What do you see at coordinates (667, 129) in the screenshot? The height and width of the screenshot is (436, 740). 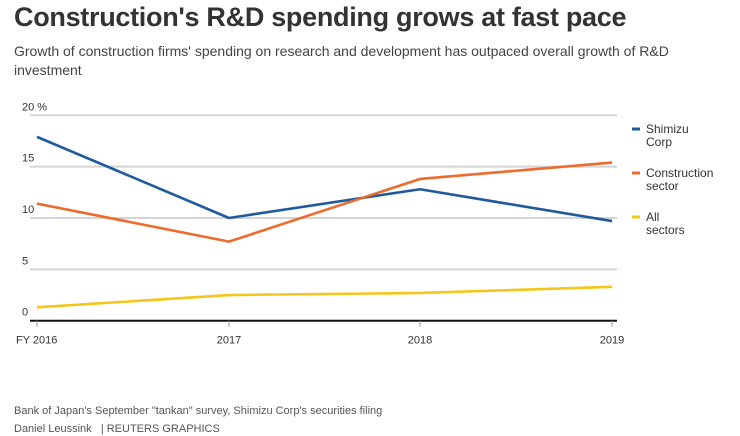 I see `legend-label: Shimizu` at bounding box center [667, 129].